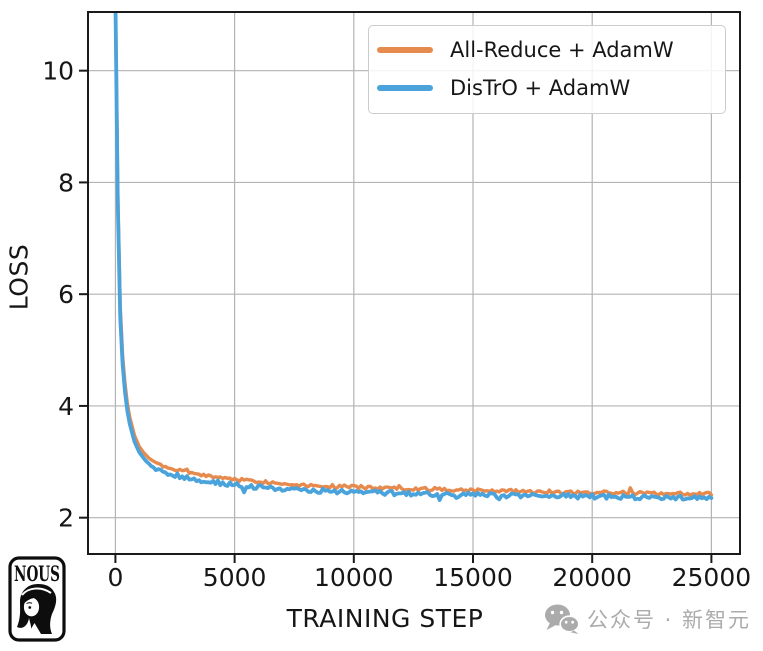 The height and width of the screenshot is (651, 763). Describe the element at coordinates (19, 277) in the screenshot. I see `y-axis-label: LOSS` at that location.